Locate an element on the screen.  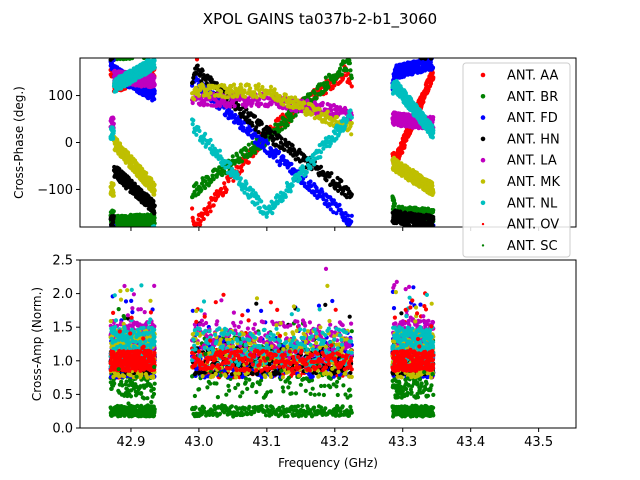
figure-title: XPOL GAINS ta037b-2-b1_3060 is located at coordinates (320, 19).